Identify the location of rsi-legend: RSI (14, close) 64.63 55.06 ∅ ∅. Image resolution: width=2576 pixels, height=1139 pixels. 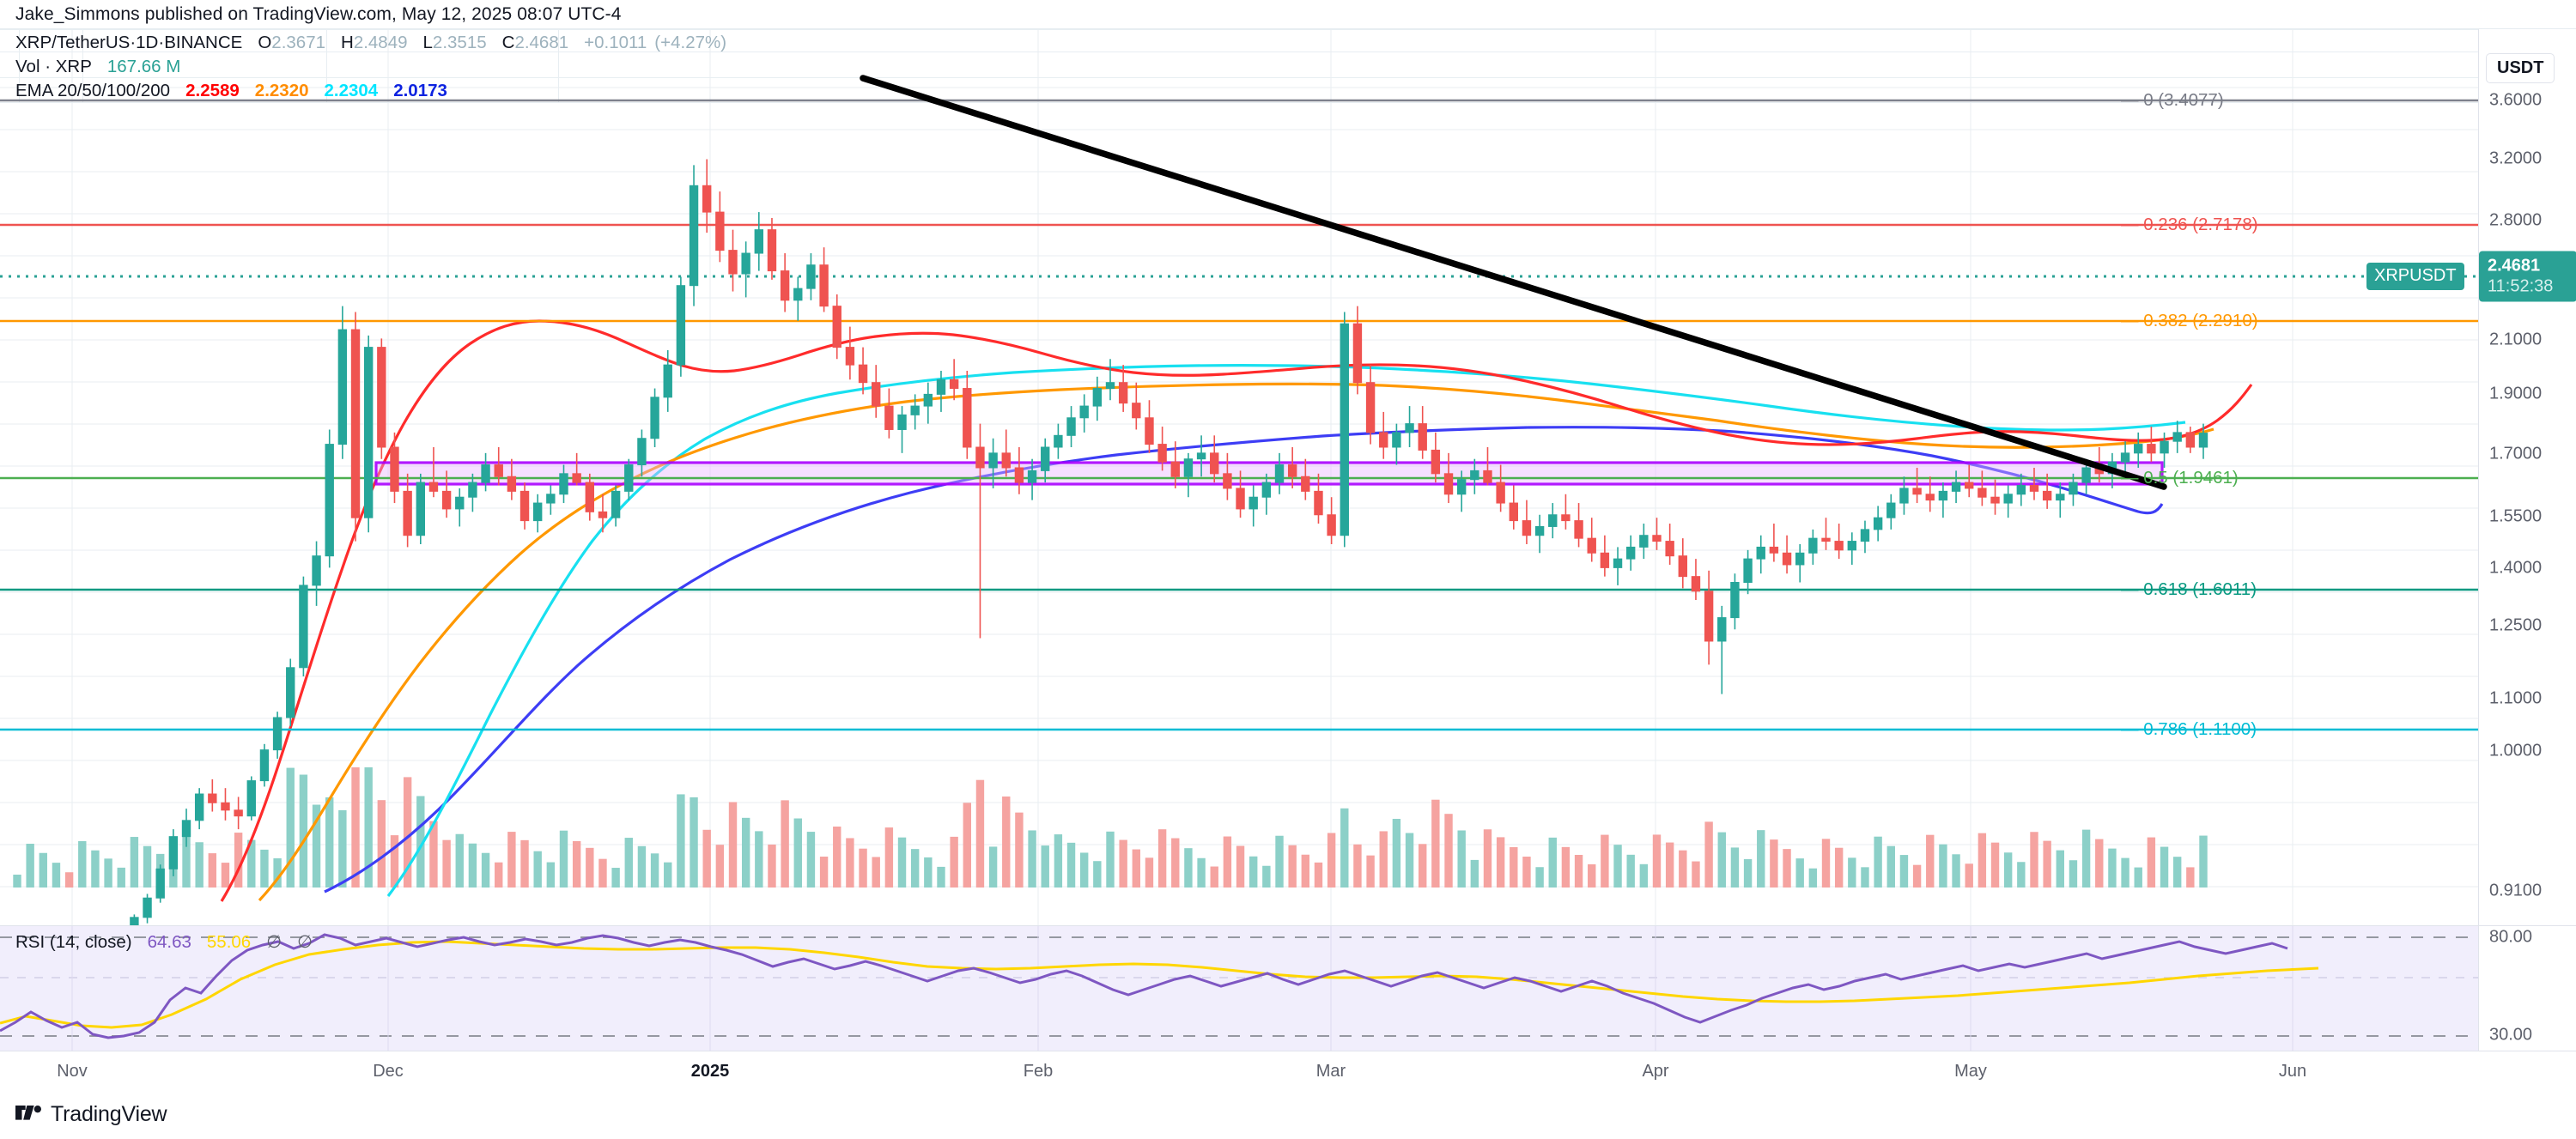
(164, 942).